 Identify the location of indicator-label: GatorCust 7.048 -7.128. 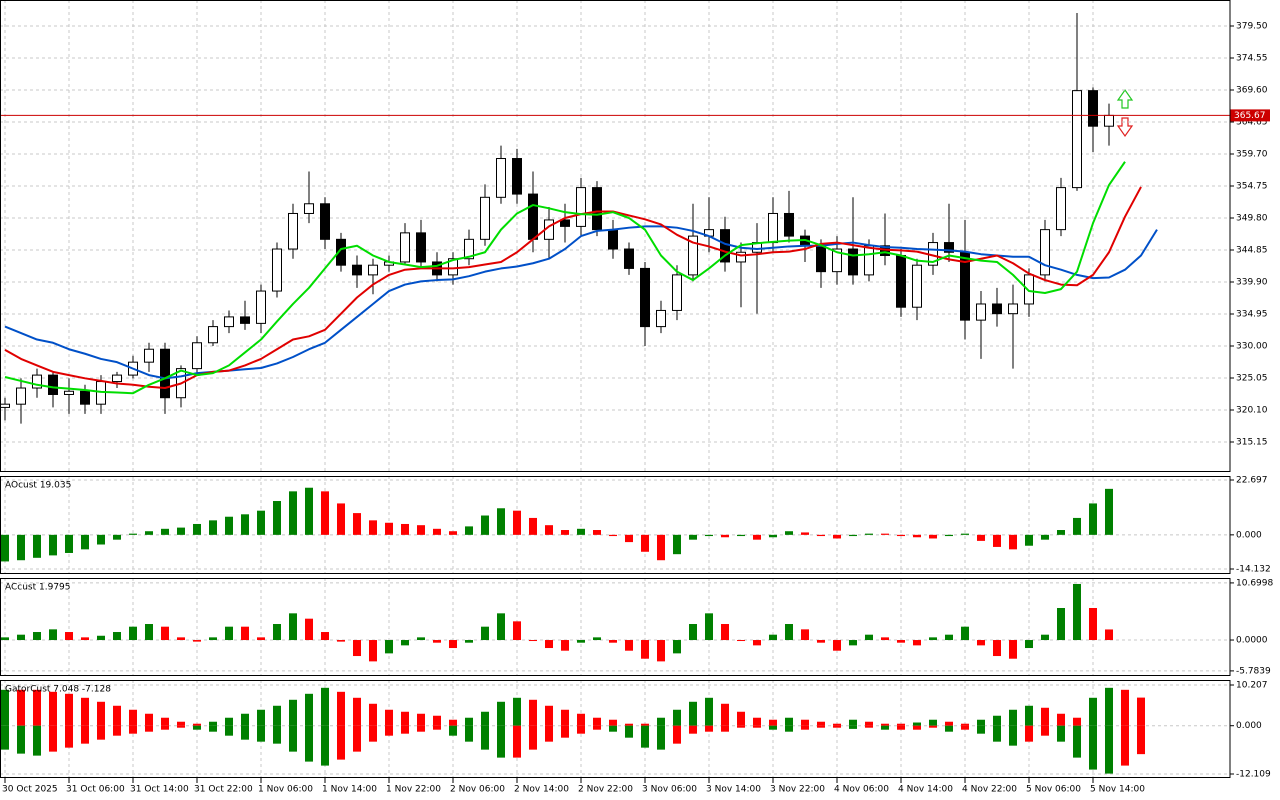
(58, 690).